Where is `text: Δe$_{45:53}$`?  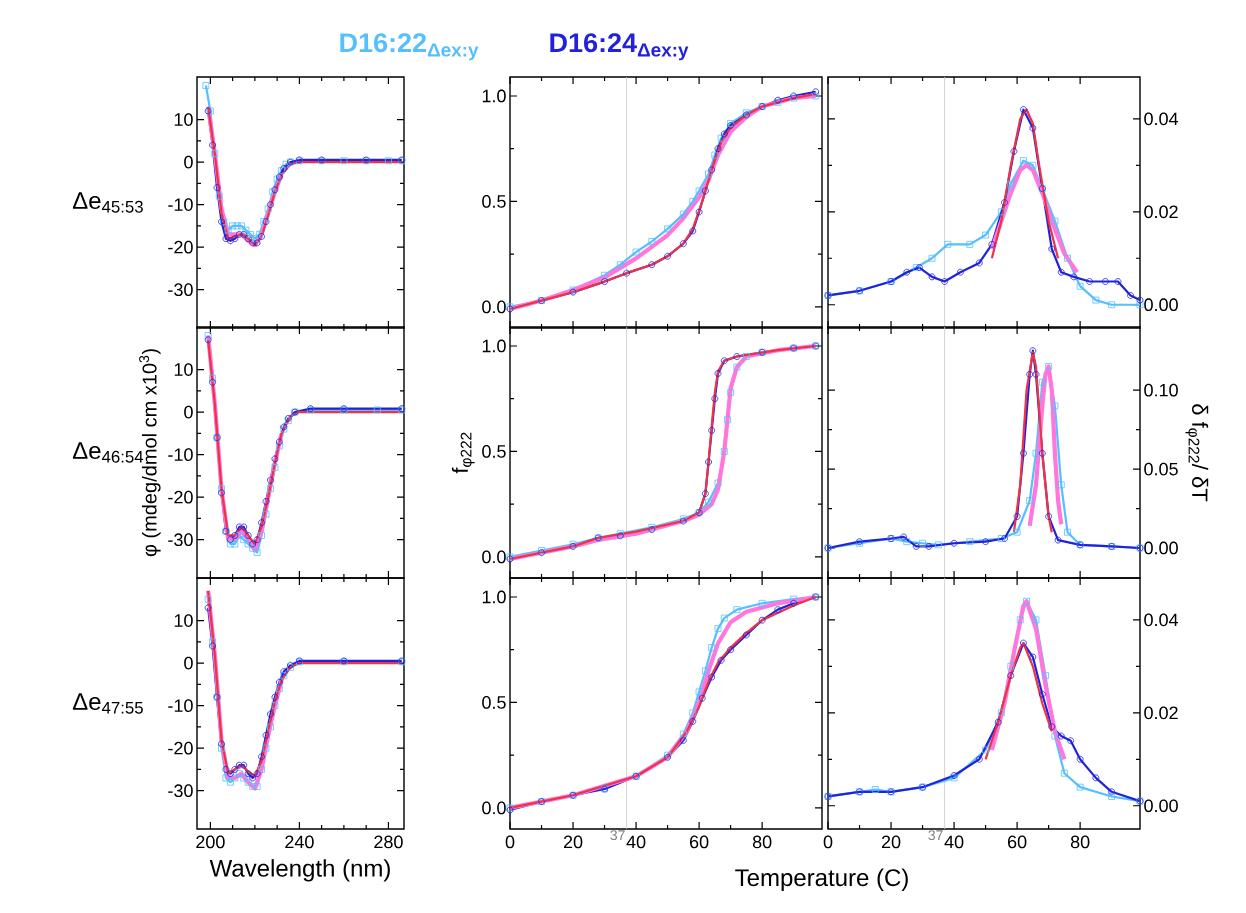 text: Δe$_{45:53}$ is located at coordinates (107, 202).